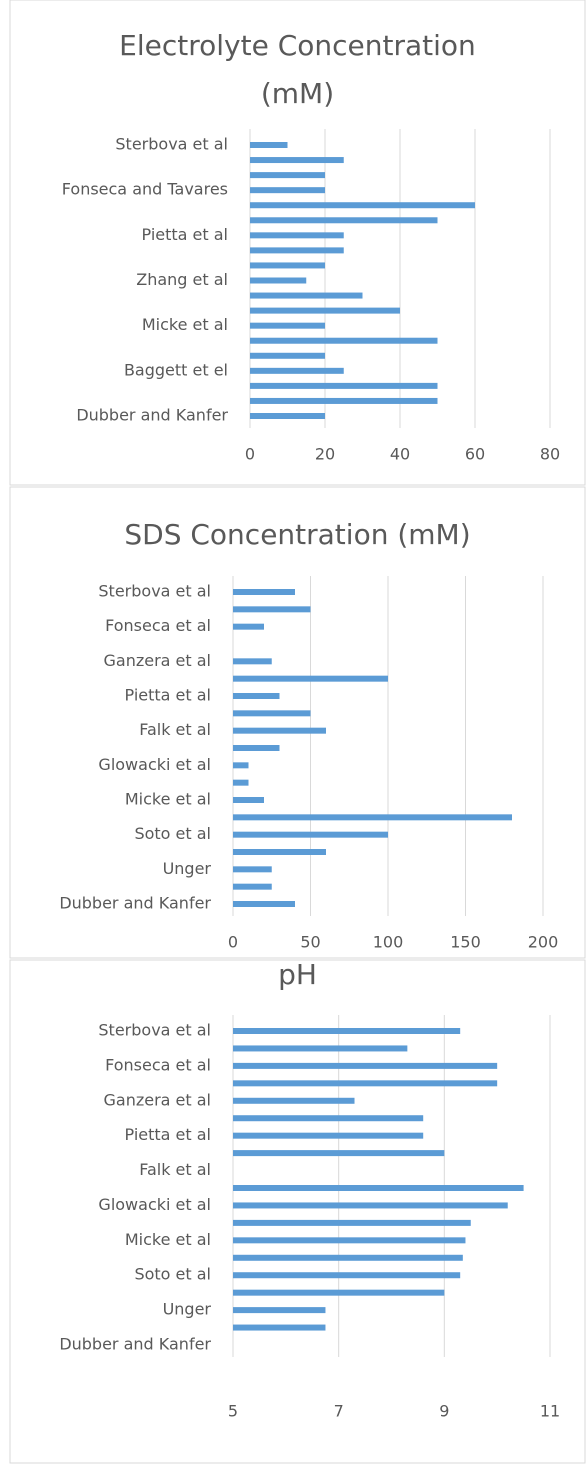  I want to click on y-tick-label: Fonseca and Tavares, so click(145, 189).